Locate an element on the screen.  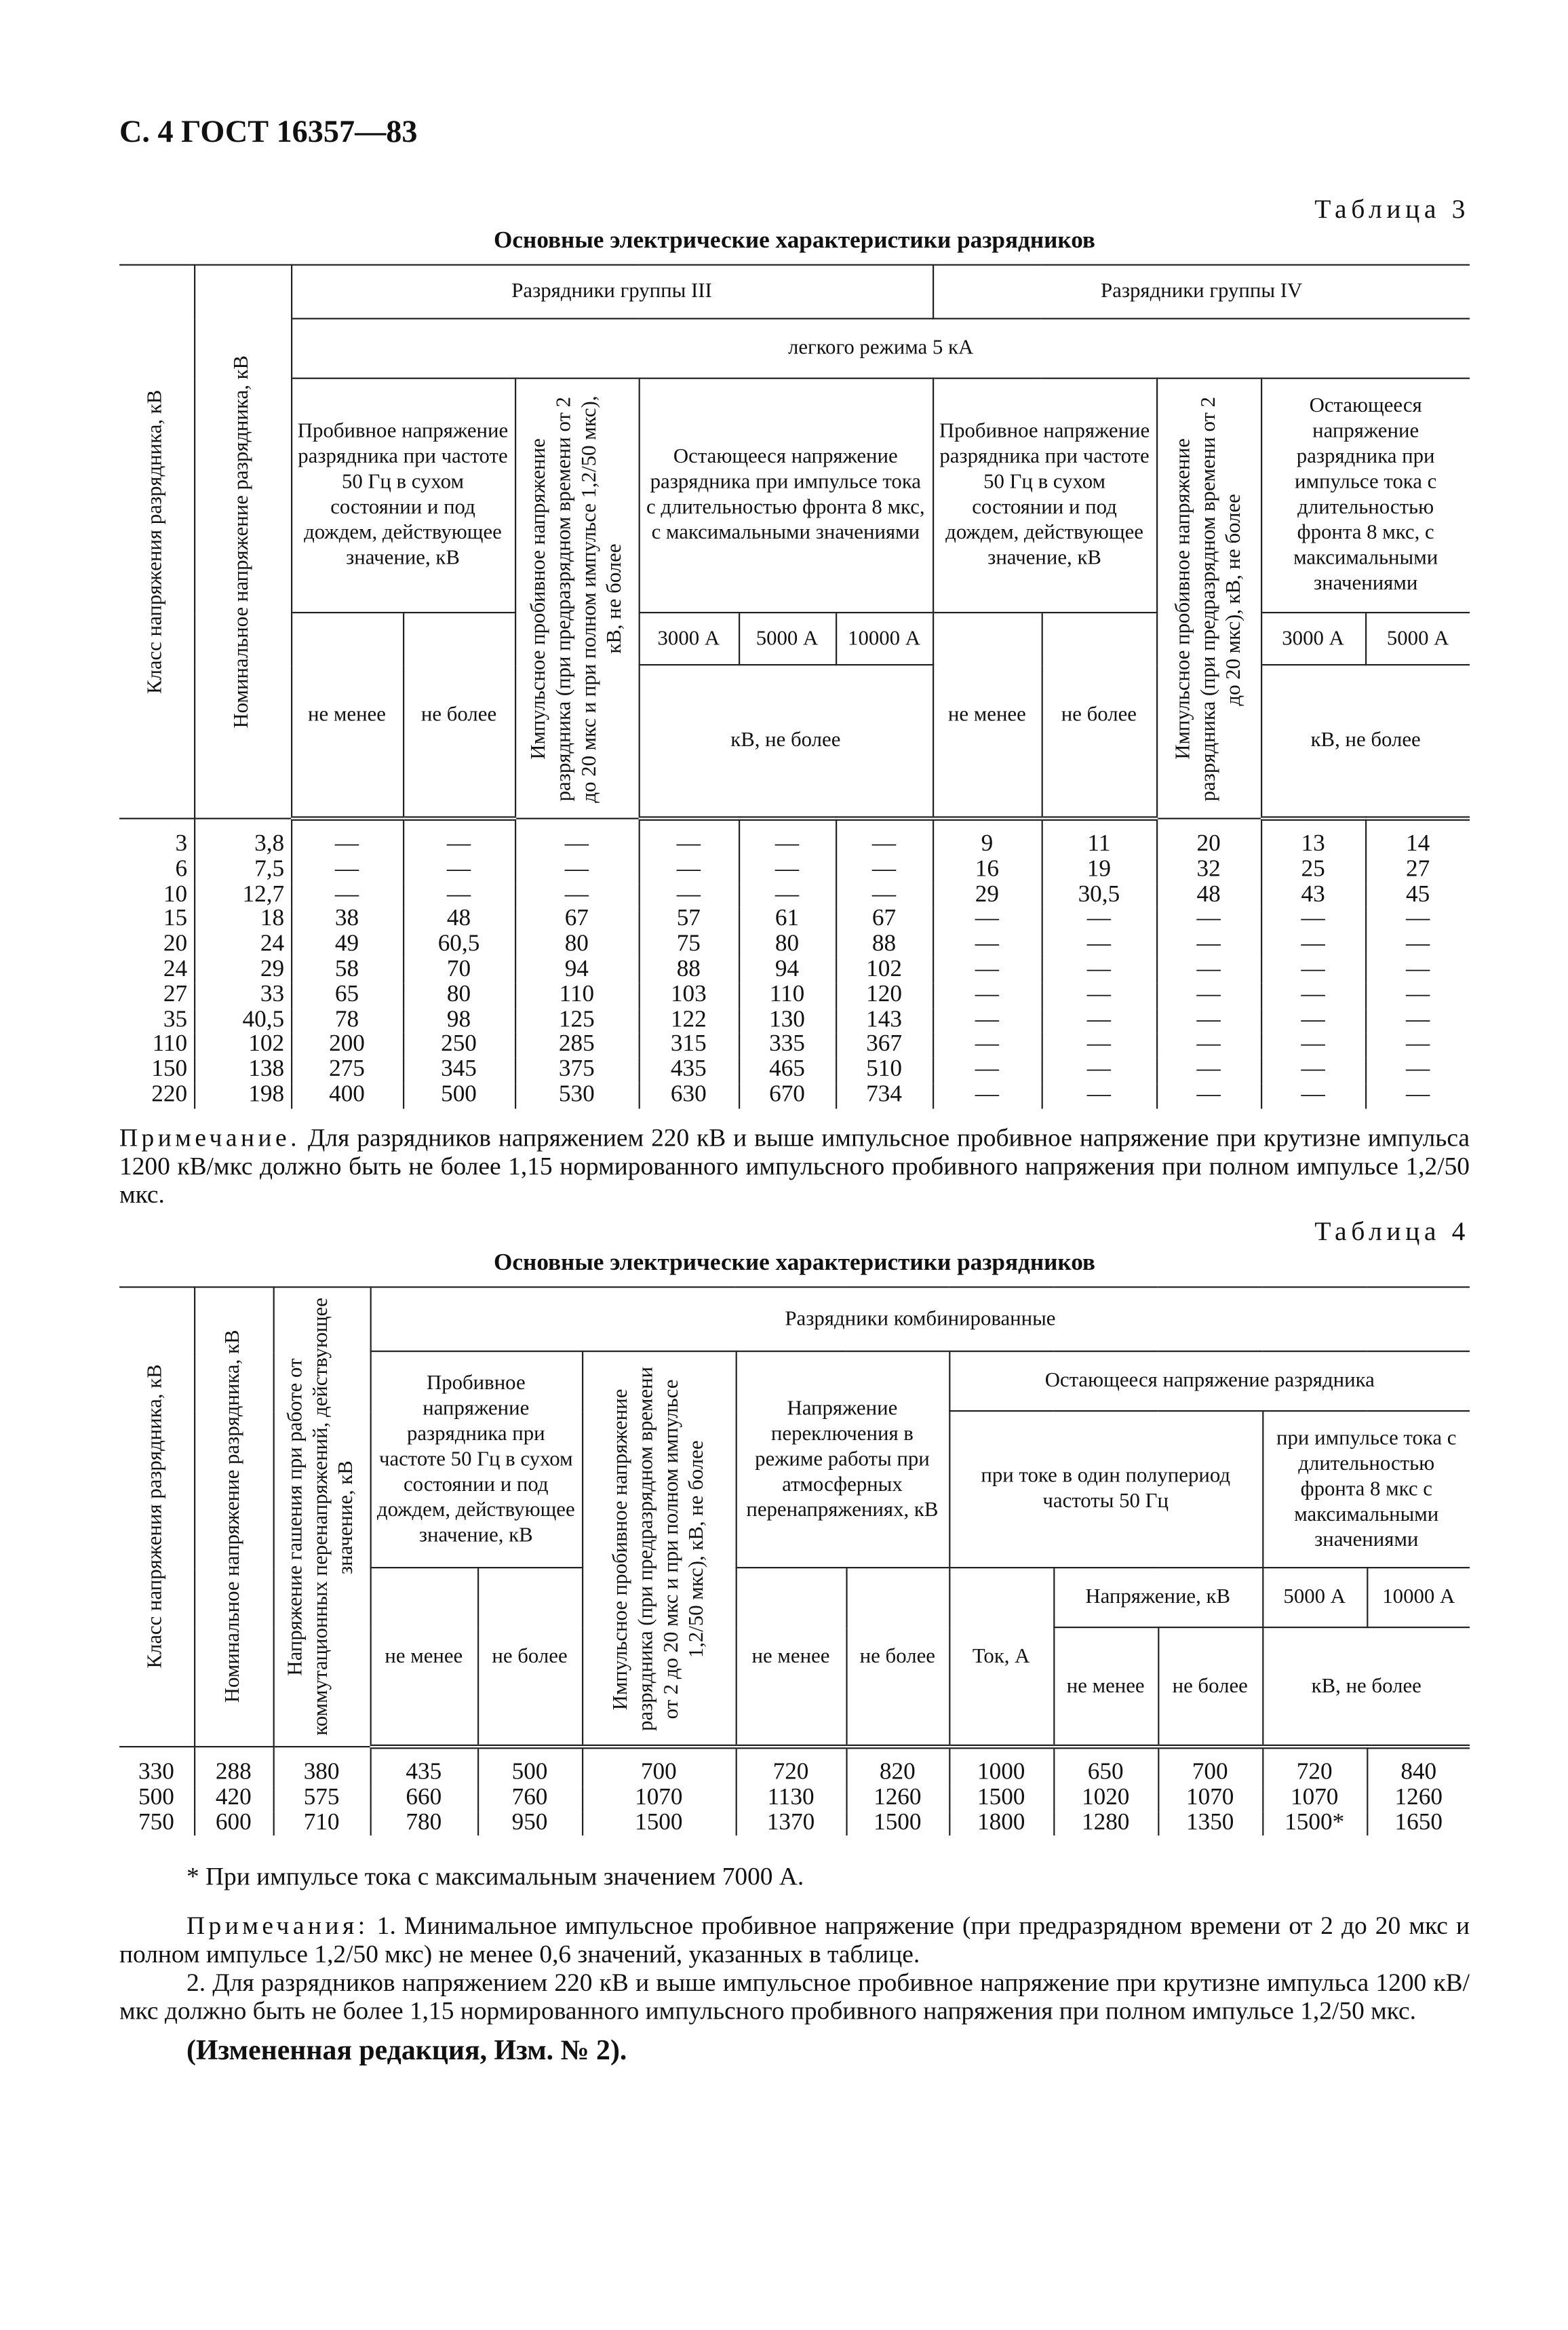
table-cell: 98 is located at coordinates (458, 1020).